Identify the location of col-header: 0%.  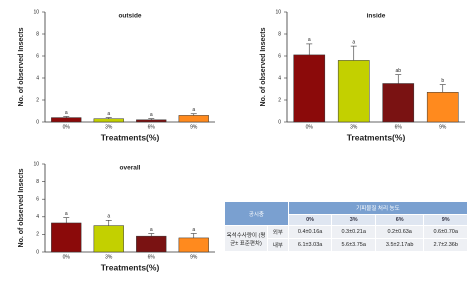
(310, 220).